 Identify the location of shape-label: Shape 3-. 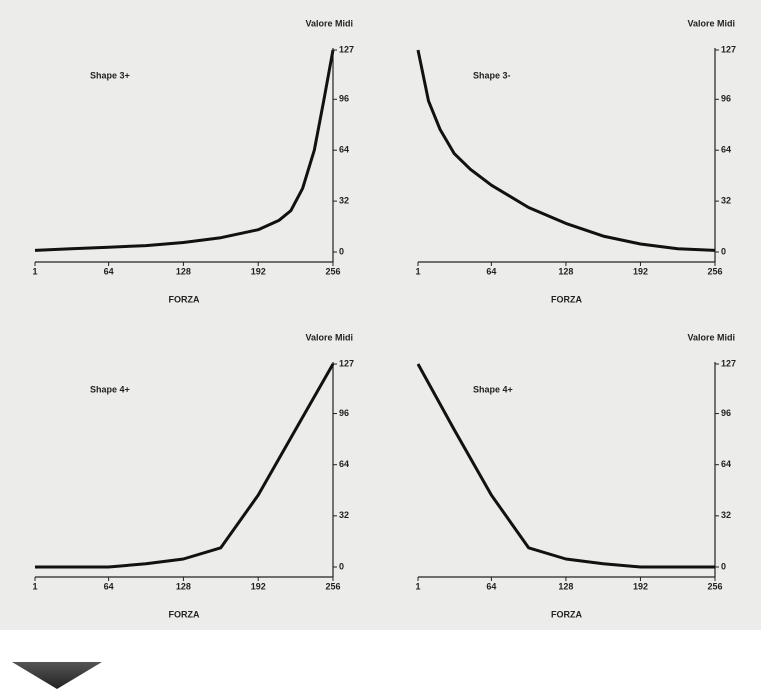
(492, 75).